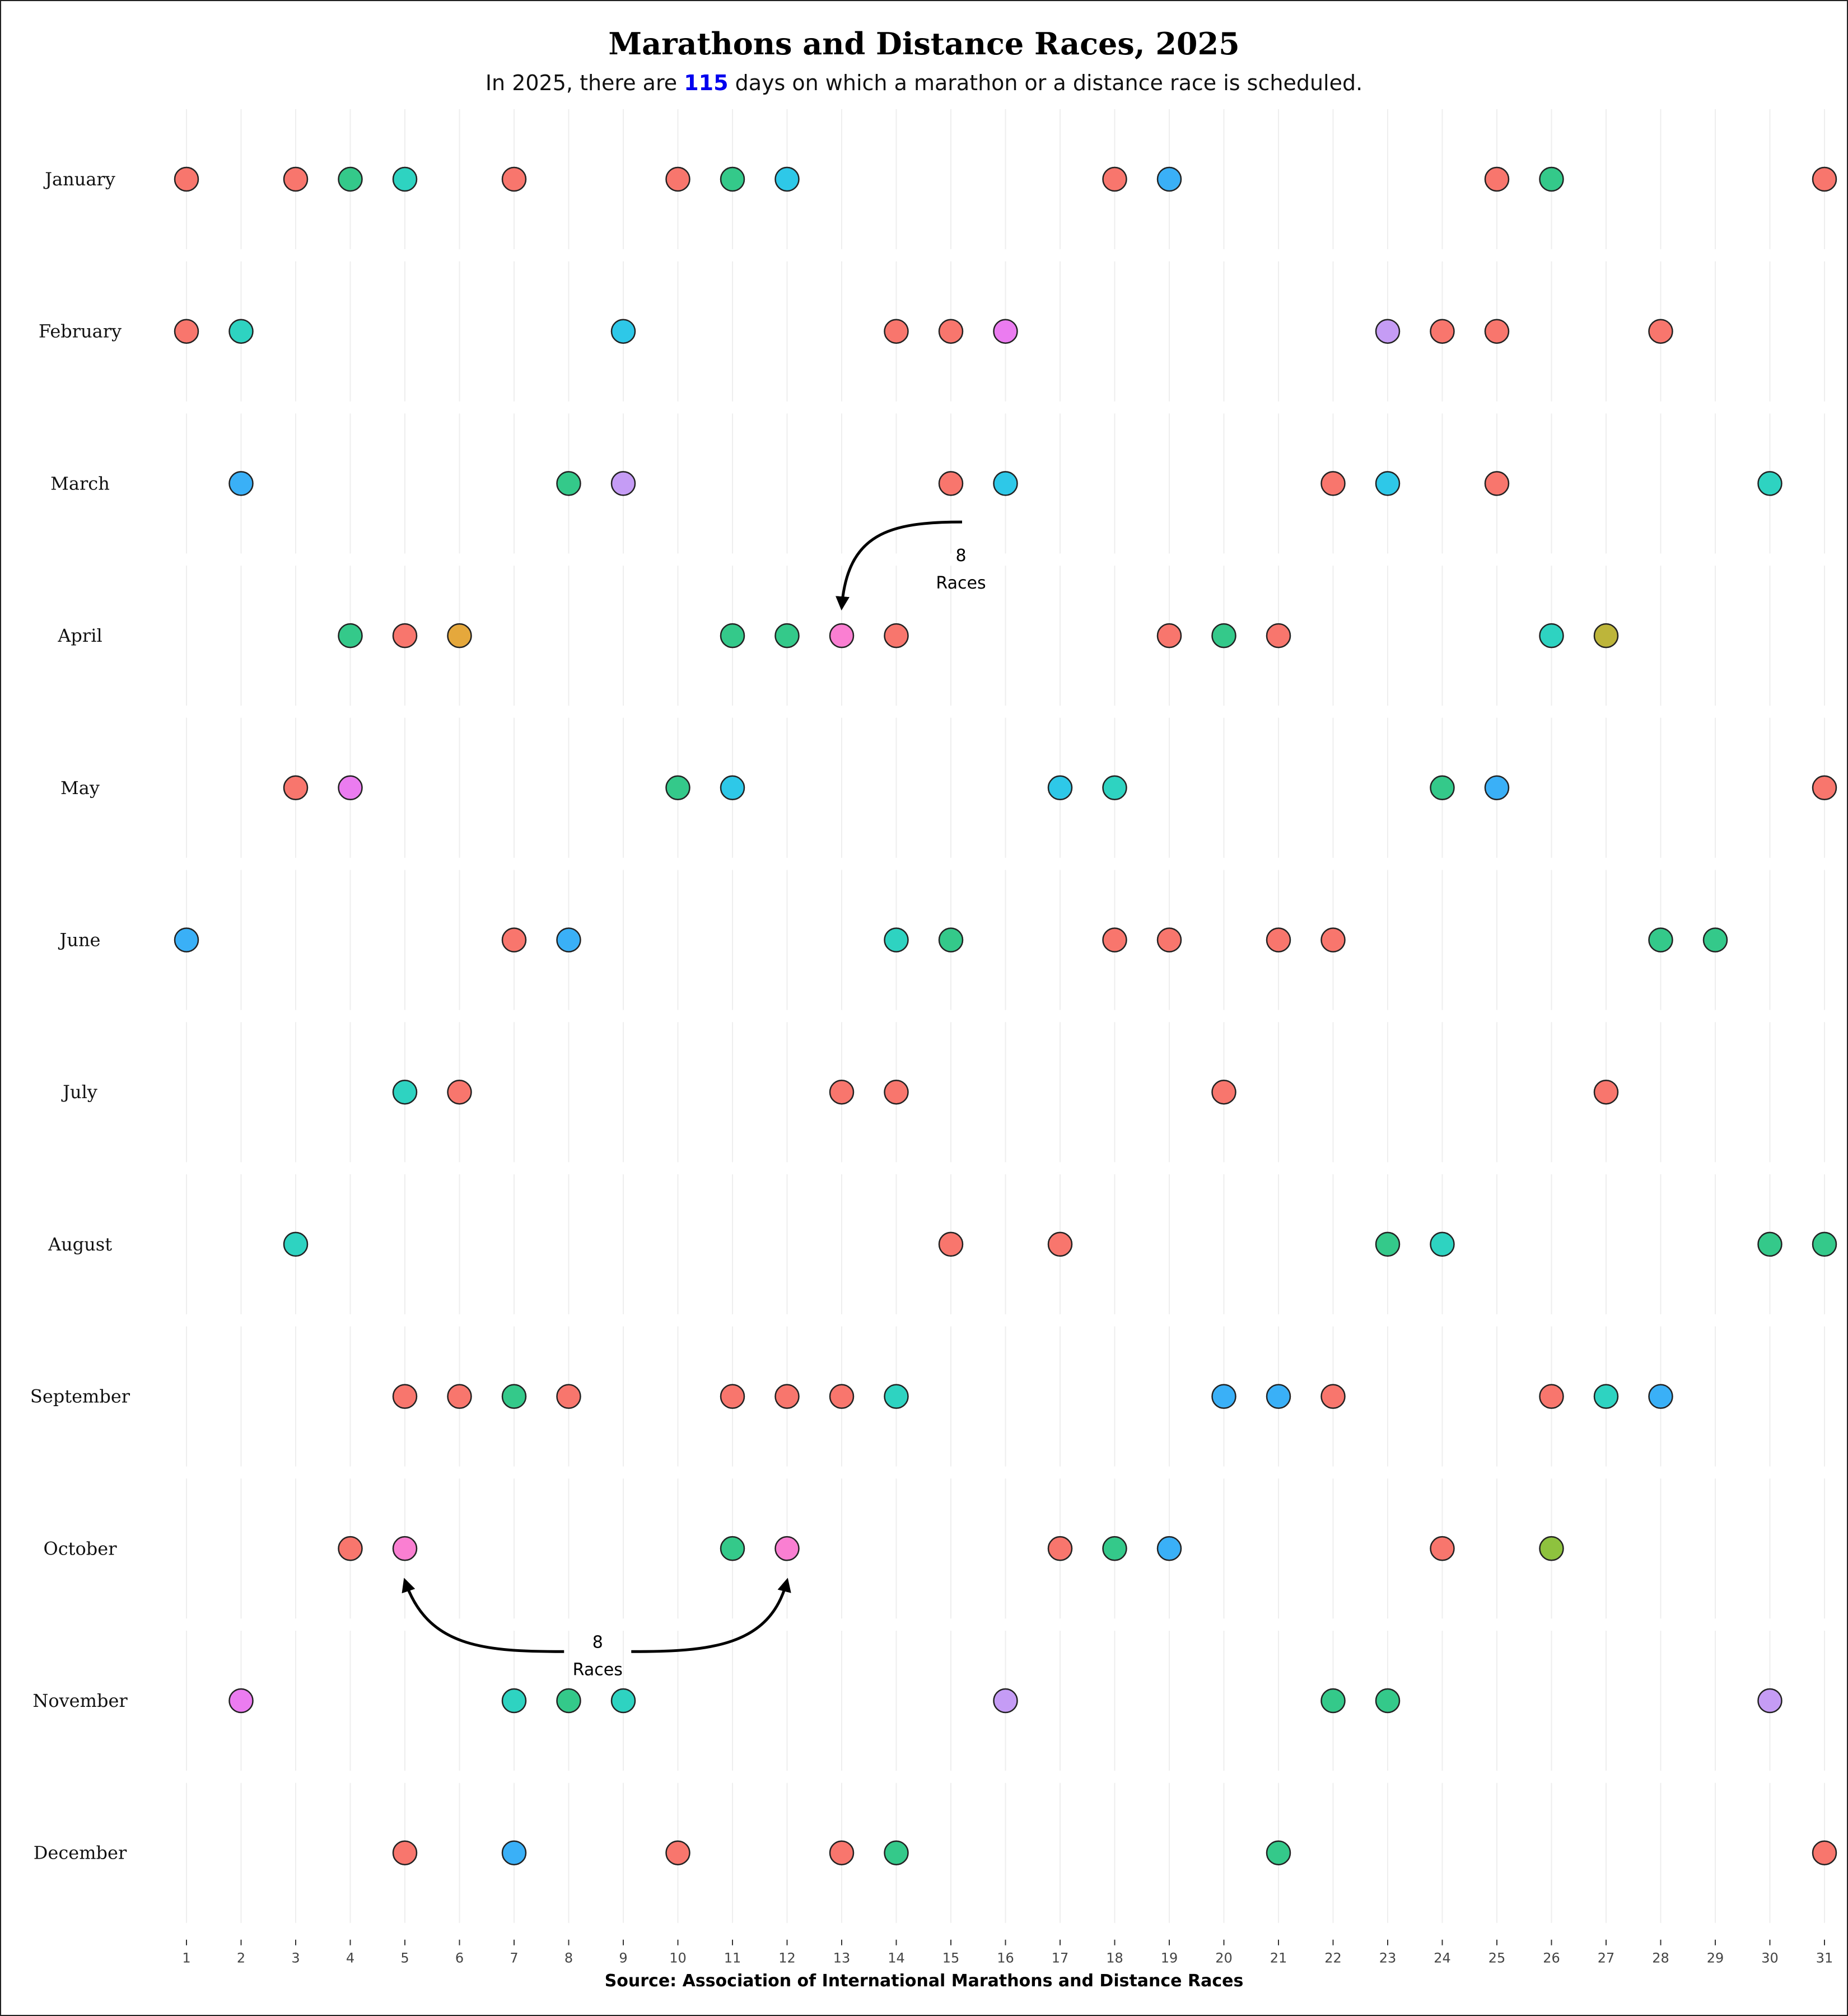 The width and height of the screenshot is (1848, 2016). I want to click on x-tick-label: 21, so click(1278, 1958).